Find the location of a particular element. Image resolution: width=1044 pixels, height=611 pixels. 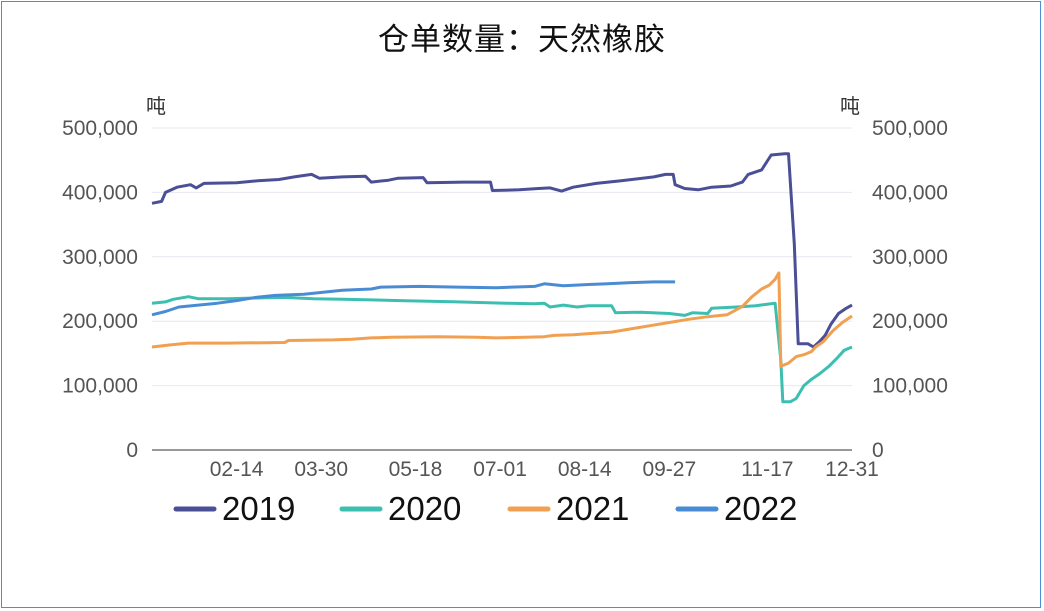

right-y-tick-label: 200,000 is located at coordinates (910, 321).